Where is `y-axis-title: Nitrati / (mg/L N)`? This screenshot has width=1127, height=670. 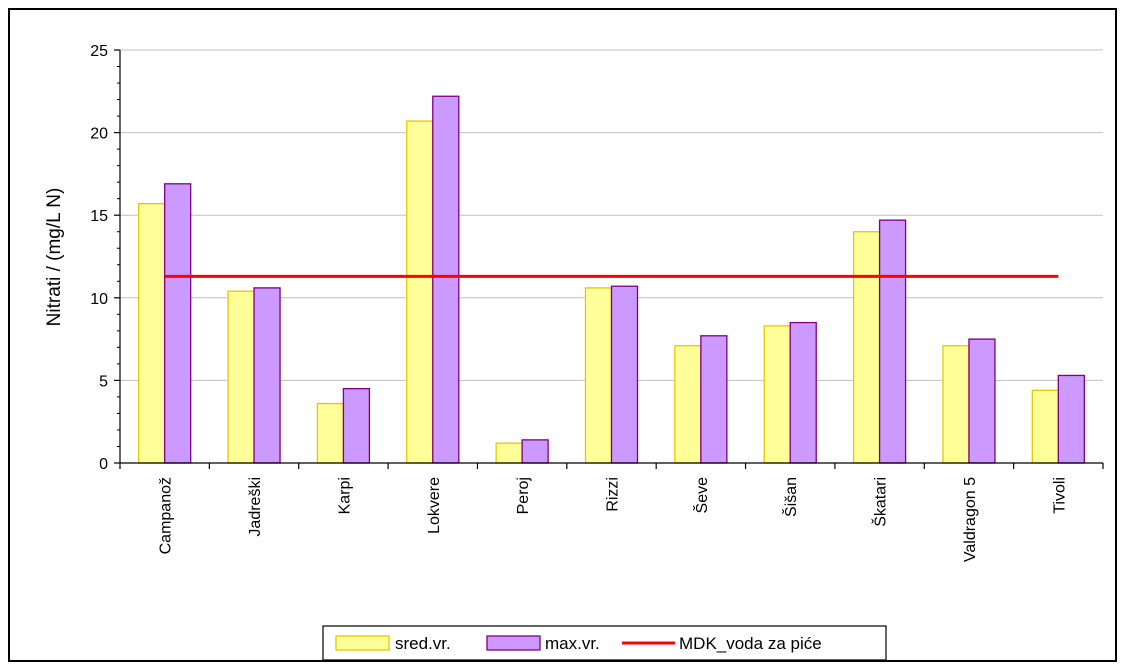
y-axis-title: Nitrati / (mg/L N) is located at coordinates (54, 257).